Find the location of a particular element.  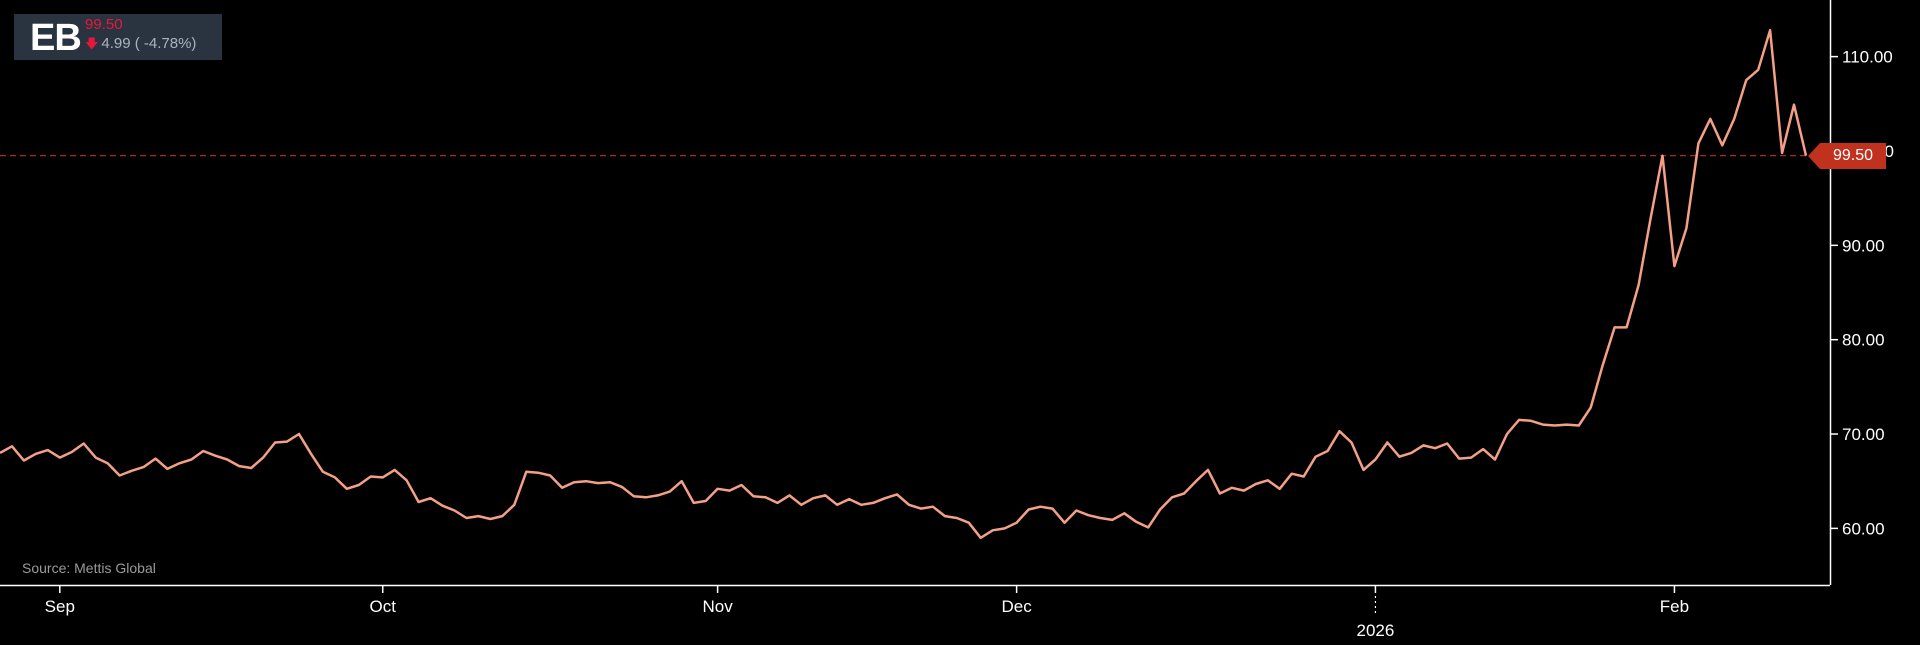

ticker-change-row: 🡇 4.99 ( -4.78%) is located at coordinates (140, 46).